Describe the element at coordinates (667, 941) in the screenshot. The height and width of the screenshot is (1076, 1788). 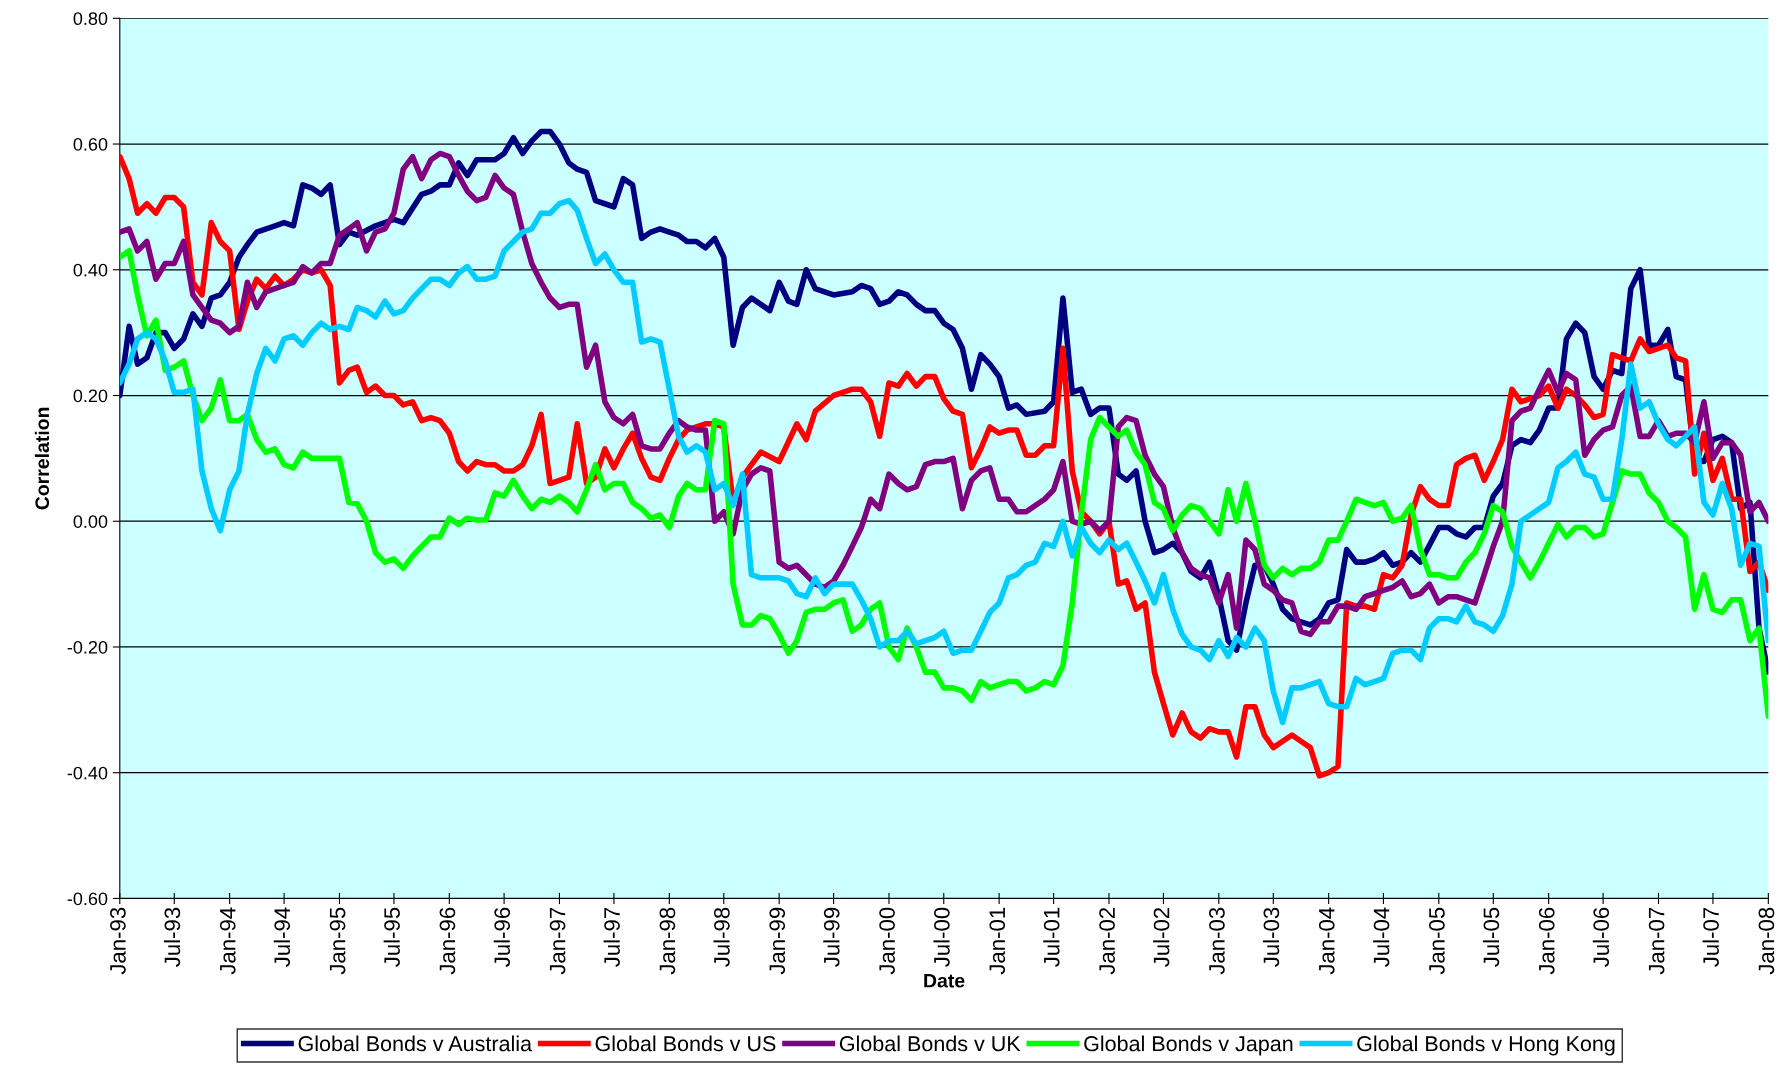
I see `x-tick-label: Jan-98` at that location.